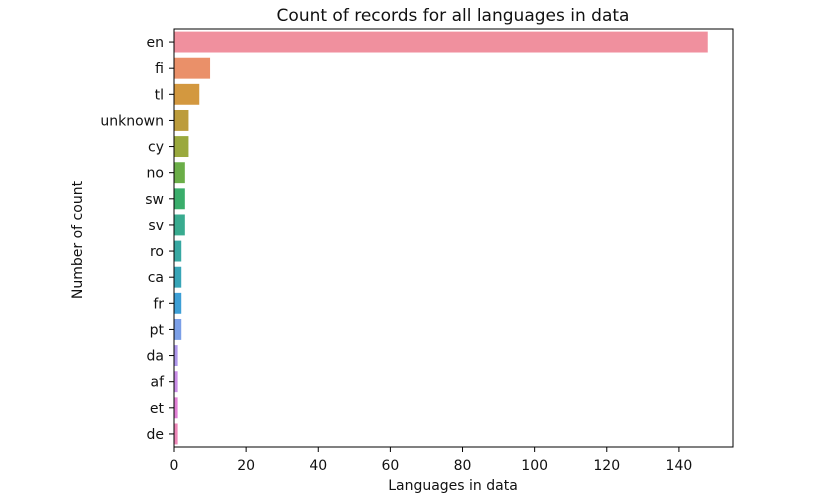  Describe the element at coordinates (156, 148) in the screenshot. I see `y-tick-label-cy: cy` at that location.